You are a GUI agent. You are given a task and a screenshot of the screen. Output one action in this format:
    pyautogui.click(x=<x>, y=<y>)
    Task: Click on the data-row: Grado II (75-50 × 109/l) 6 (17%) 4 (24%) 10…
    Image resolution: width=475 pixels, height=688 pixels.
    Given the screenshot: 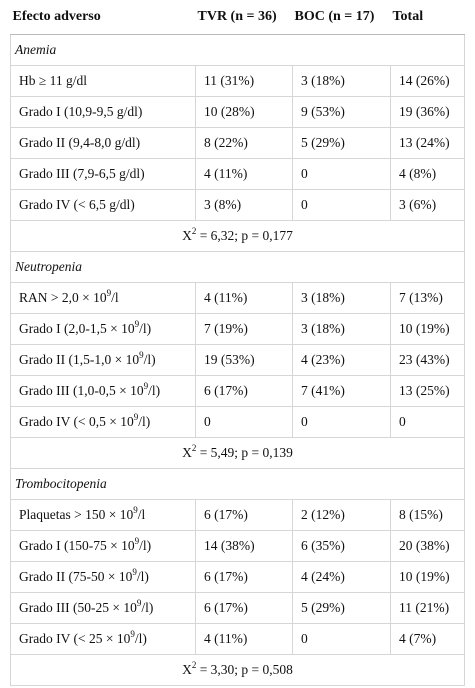 What is the action you would take?
    pyautogui.click(x=237, y=577)
    